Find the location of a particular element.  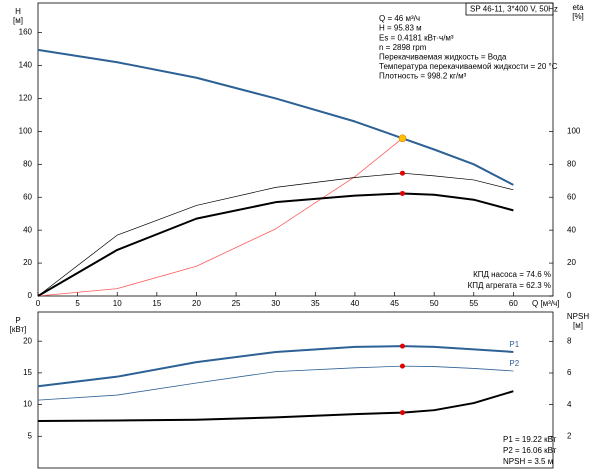

x-tick-label: 45 is located at coordinates (394, 303).